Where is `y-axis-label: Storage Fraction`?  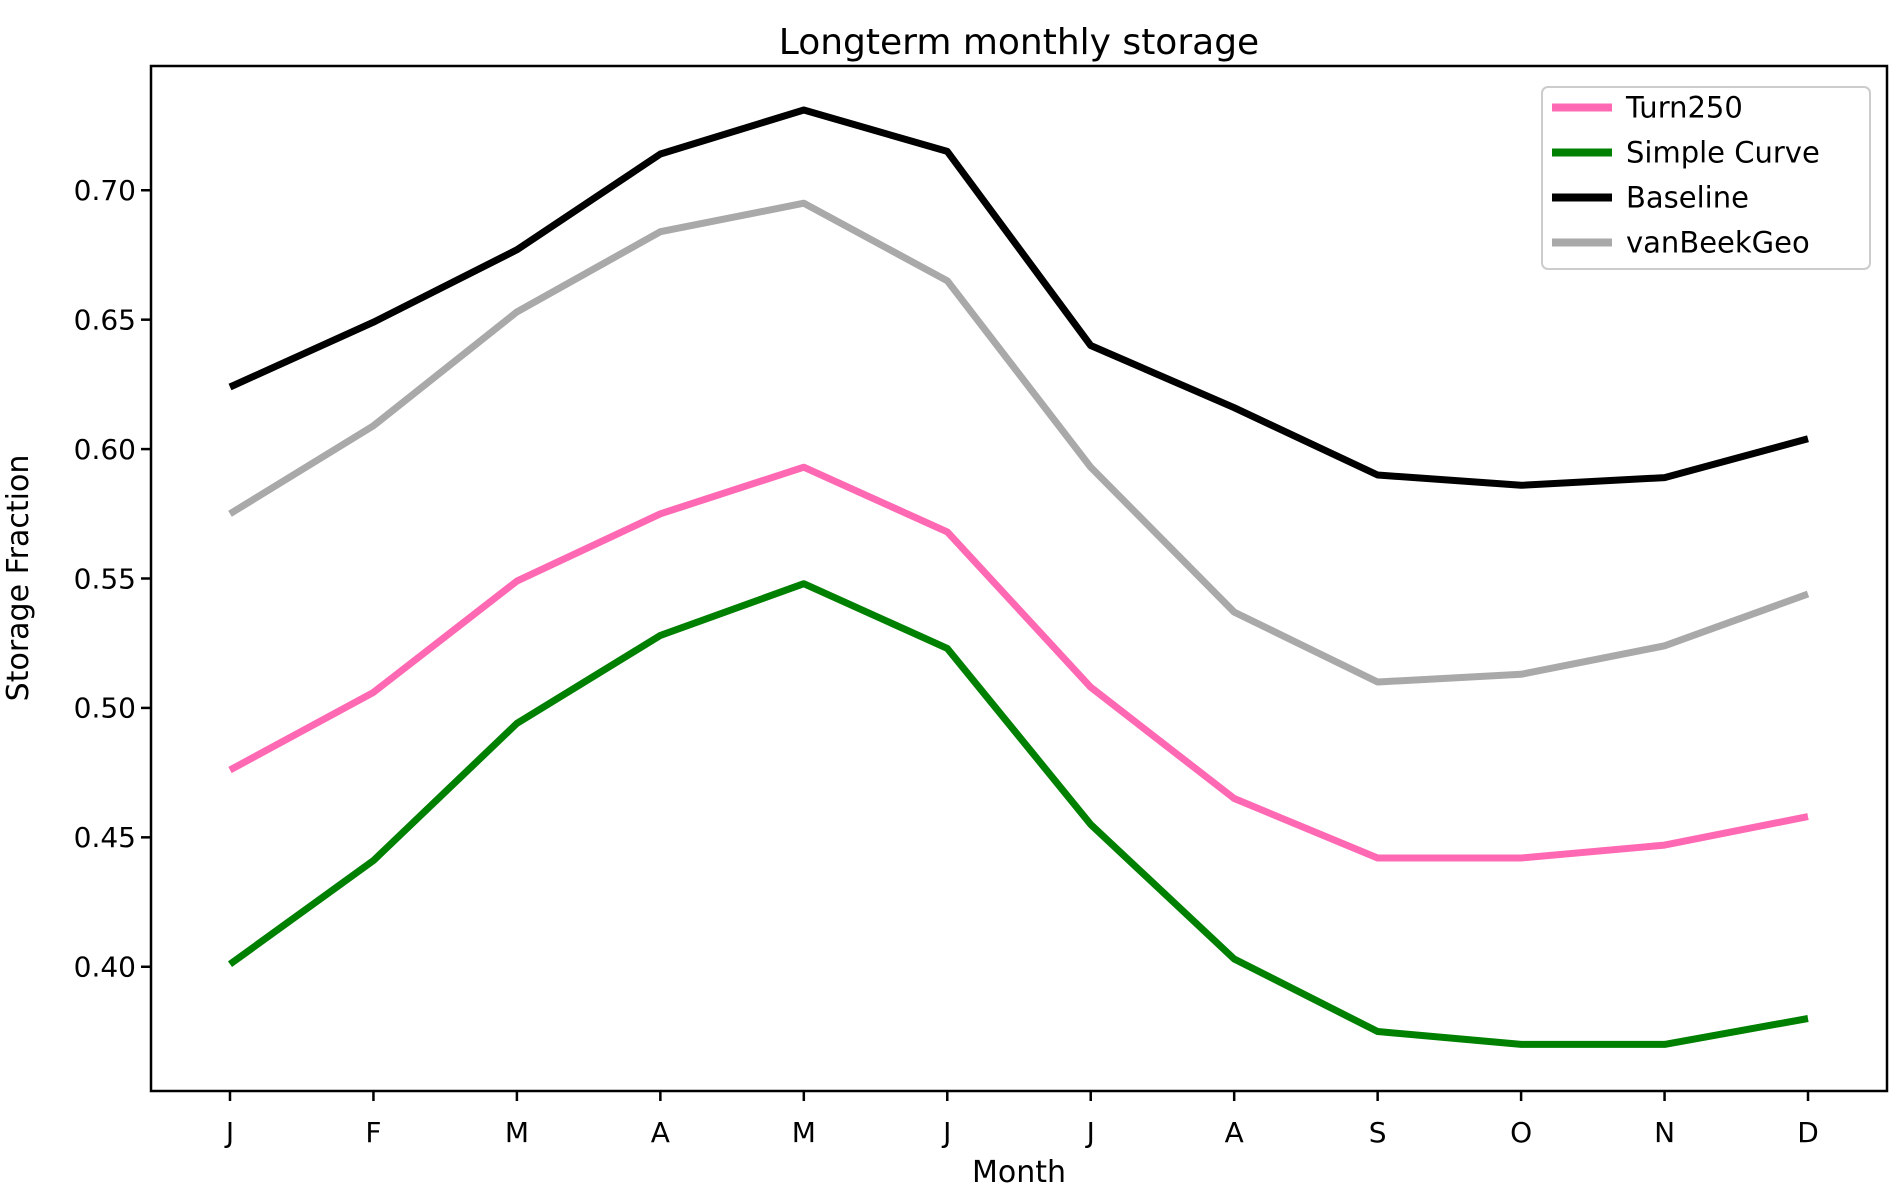
y-axis-label: Storage Fraction is located at coordinates (18, 578).